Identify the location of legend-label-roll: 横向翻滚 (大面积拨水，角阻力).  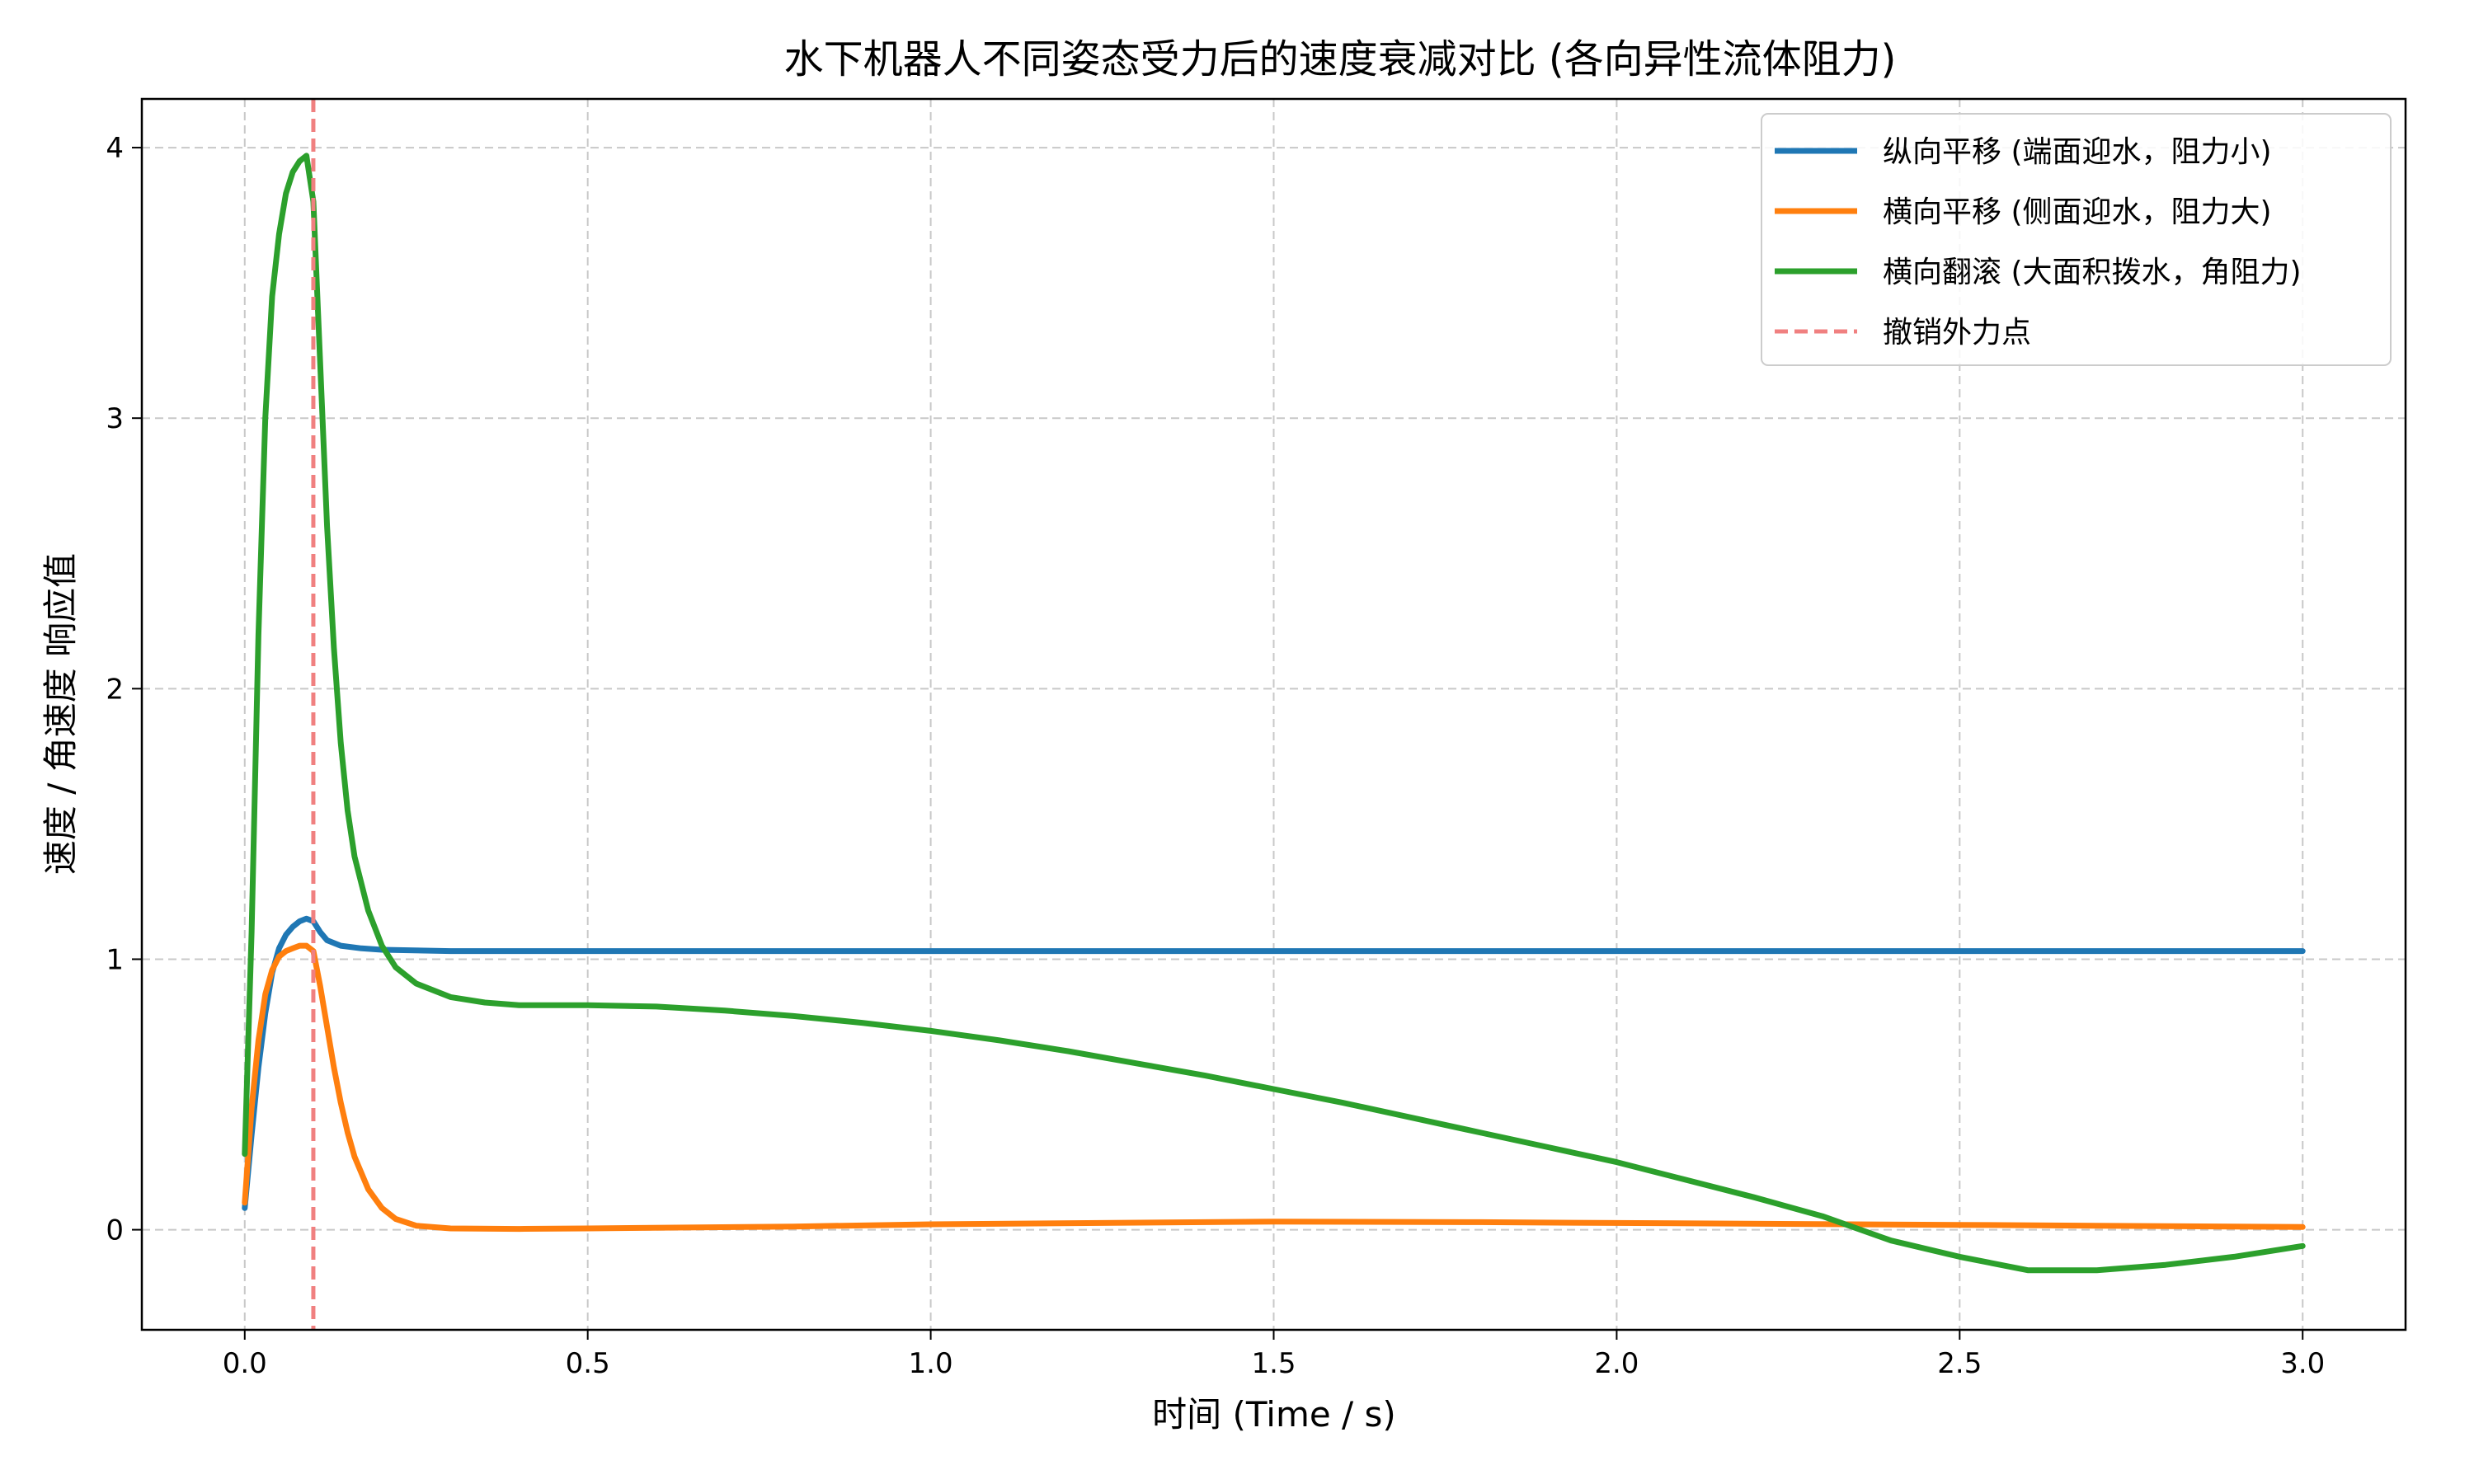
(2092, 272).